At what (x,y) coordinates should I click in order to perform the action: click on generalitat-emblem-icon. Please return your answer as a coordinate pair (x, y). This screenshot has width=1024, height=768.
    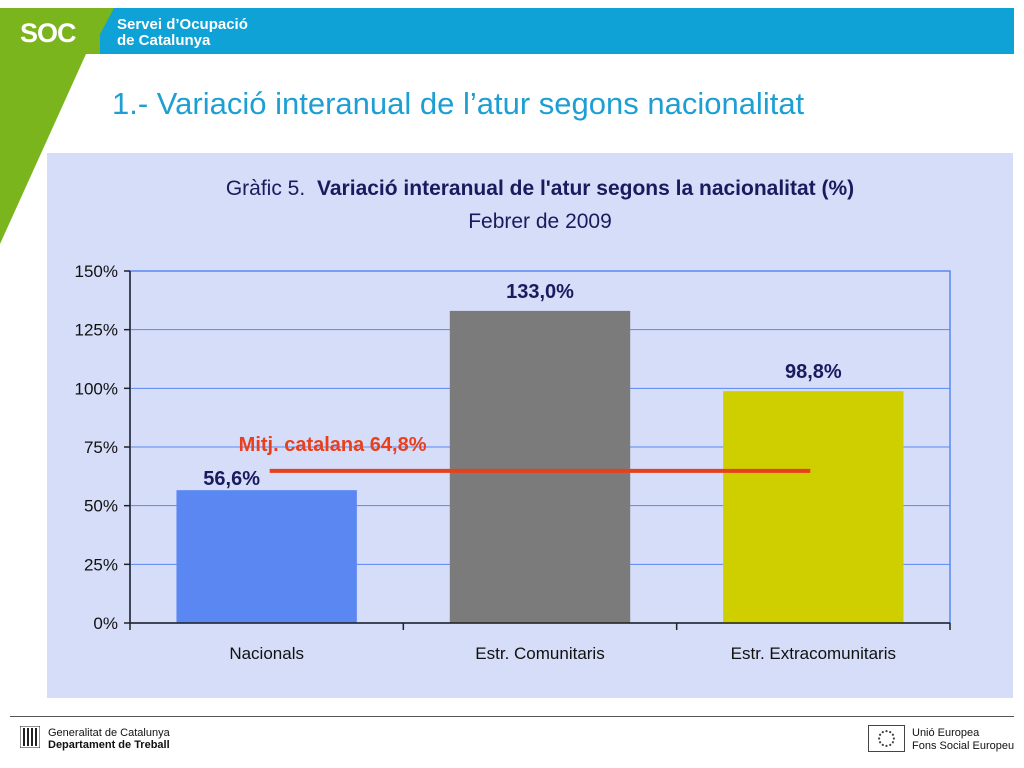
    Looking at the image, I should click on (30, 737).